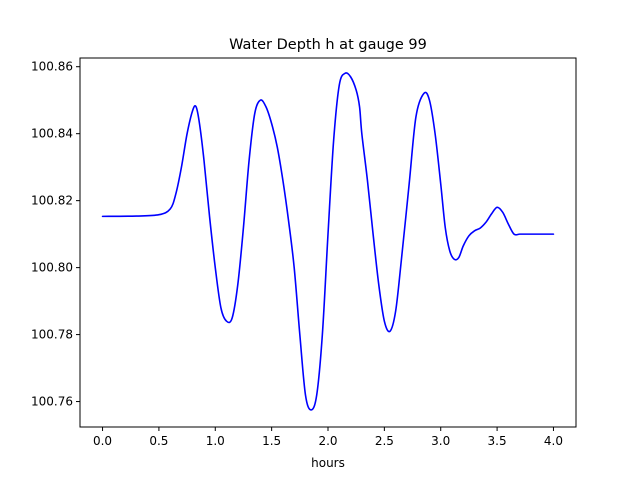  Describe the element at coordinates (52, 402) in the screenshot. I see `y-tick-label: 100.76` at that location.